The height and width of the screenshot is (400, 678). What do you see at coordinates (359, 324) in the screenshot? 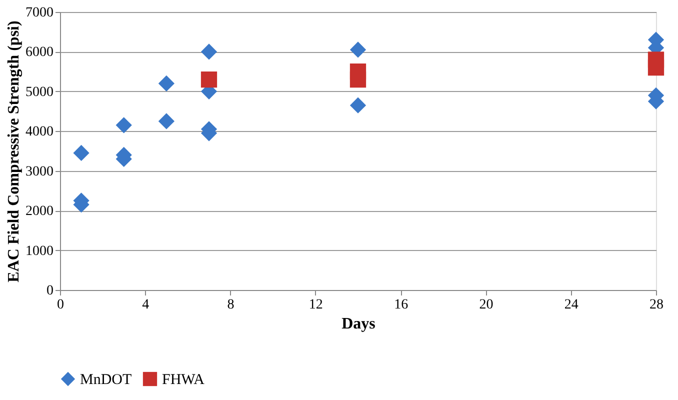
I see `x-axis-title: Days` at bounding box center [359, 324].